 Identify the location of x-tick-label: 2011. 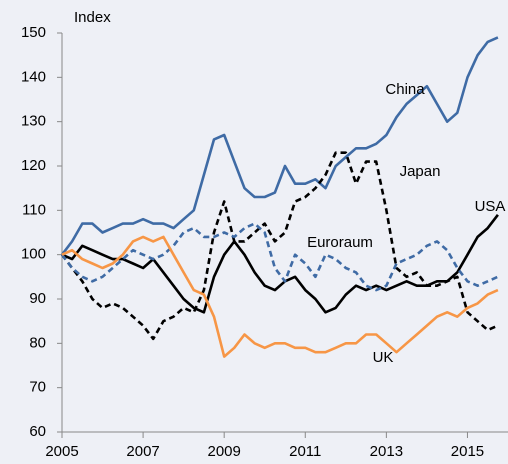
(305, 451).